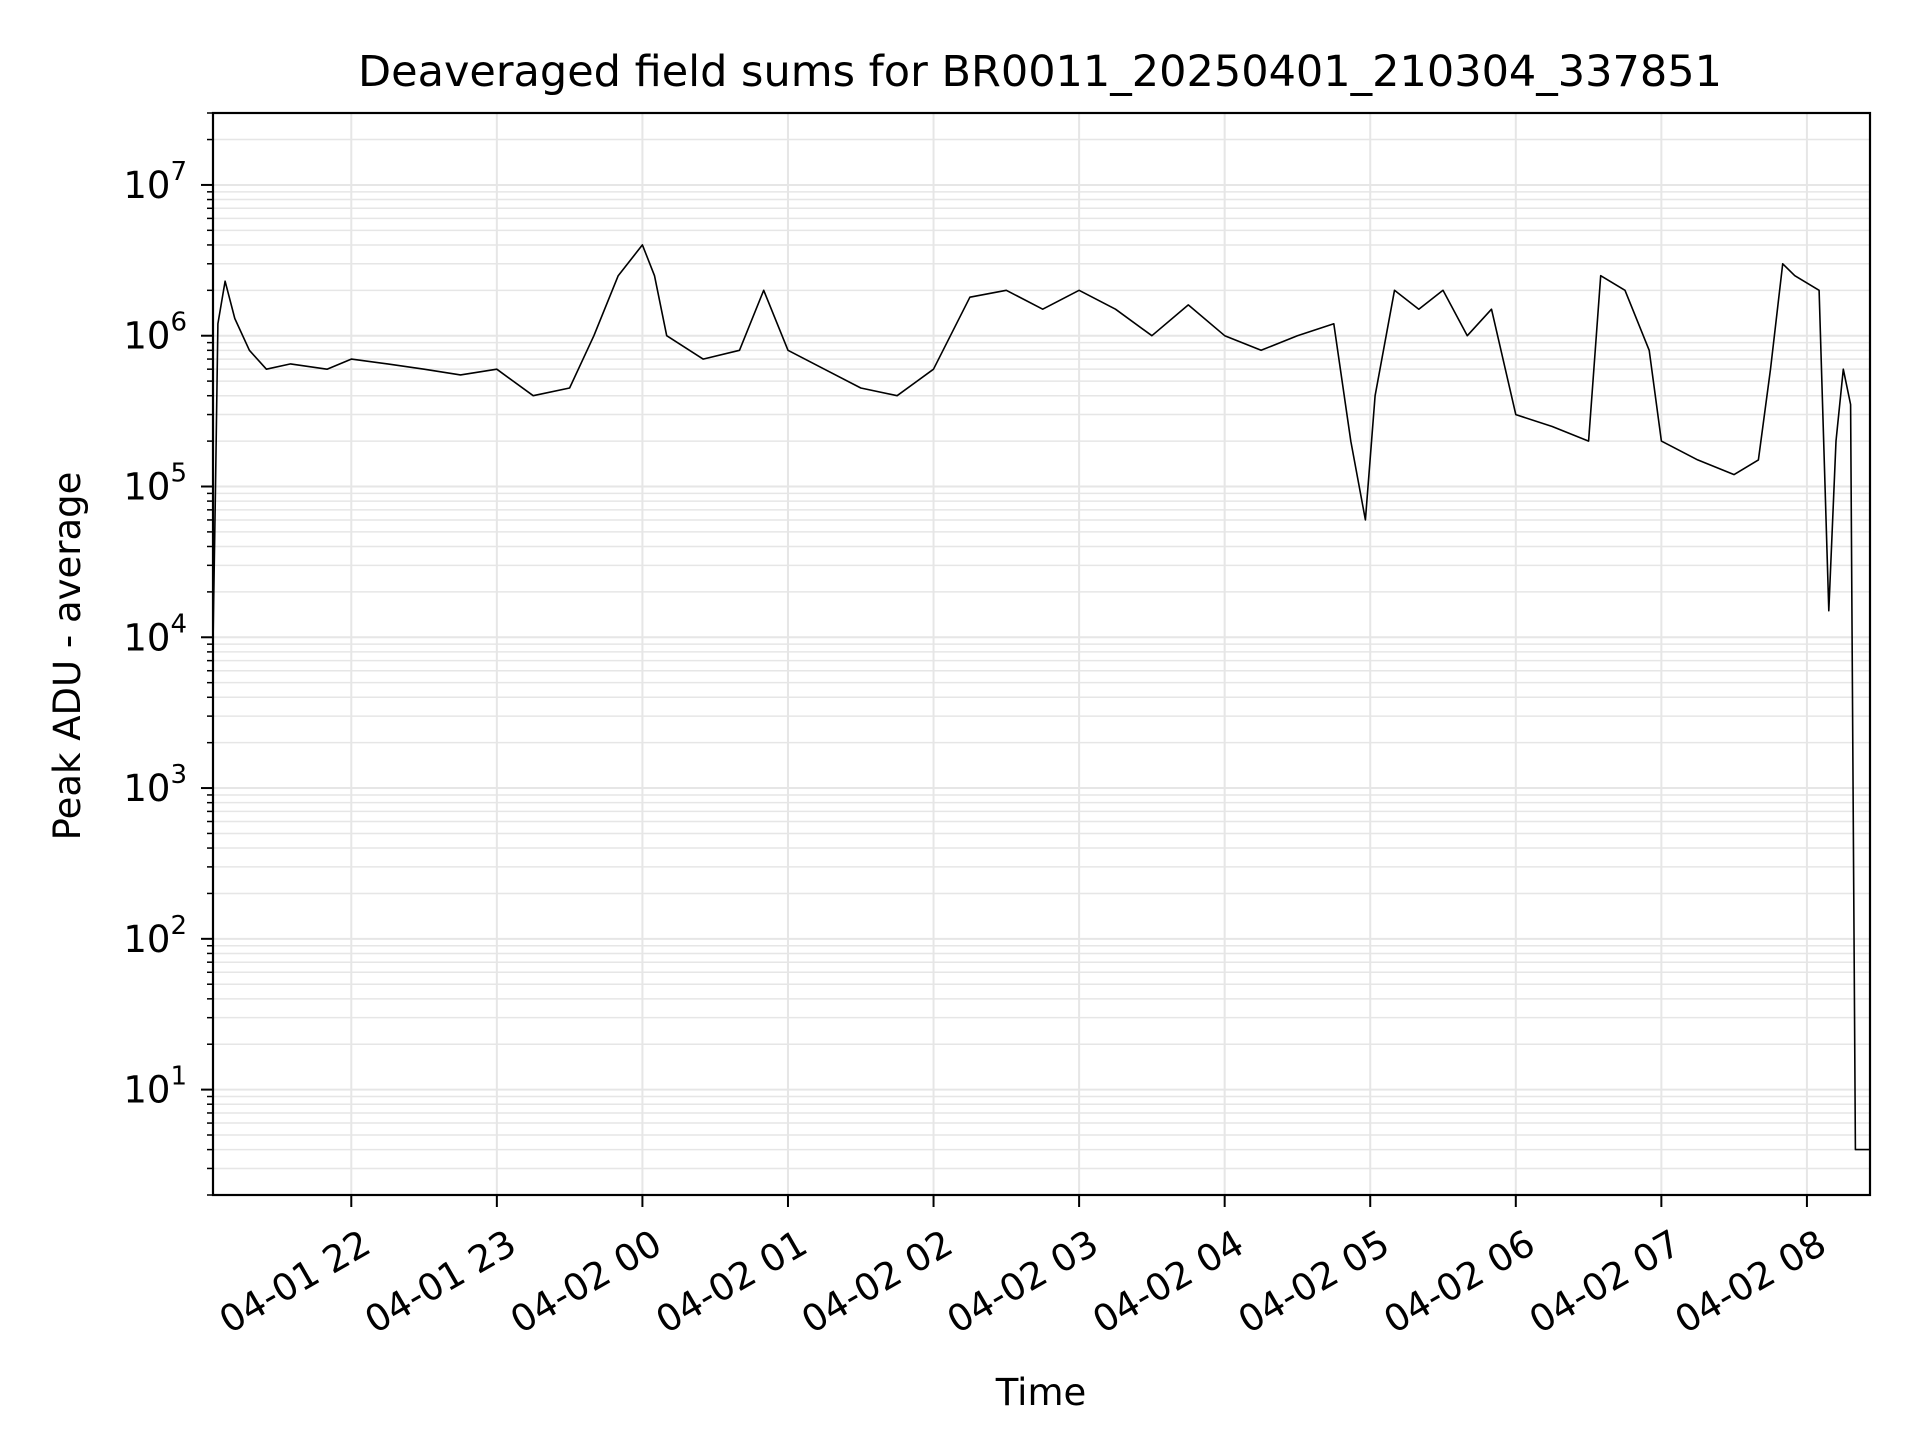 This screenshot has width=1920, height=1440. Describe the element at coordinates (155, 483) in the screenshot. I see `y-tick-label: 10⁵` at that location.